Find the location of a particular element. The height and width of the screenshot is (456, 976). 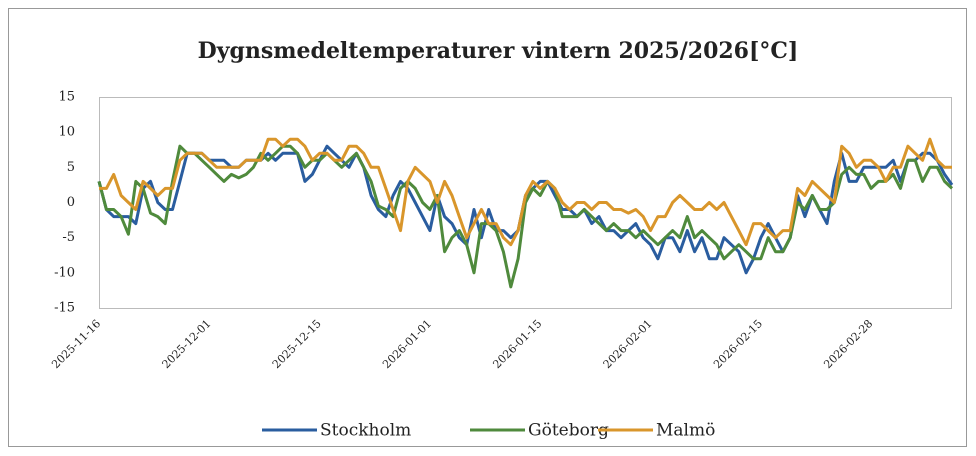

y-tick-label: 15 is located at coordinates (66, 97).